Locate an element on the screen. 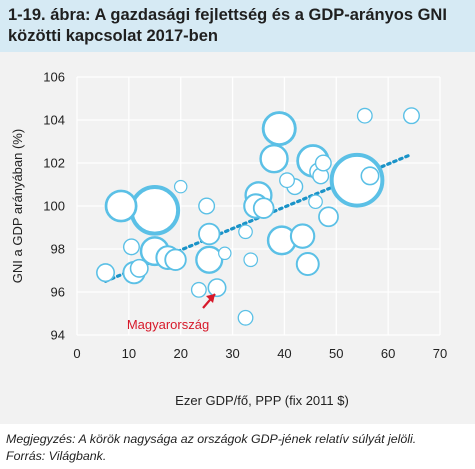 The height and width of the screenshot is (469, 475). footnote-source: Forrás: Világbank. is located at coordinates (56, 456).